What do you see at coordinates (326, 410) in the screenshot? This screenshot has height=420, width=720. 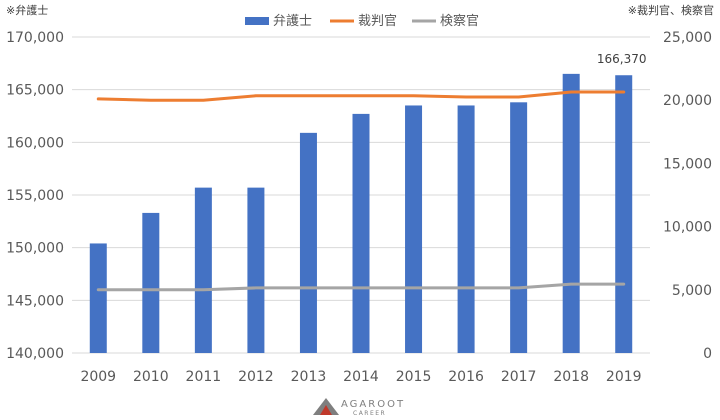 I see `logo-mark-accent` at bounding box center [326, 410].